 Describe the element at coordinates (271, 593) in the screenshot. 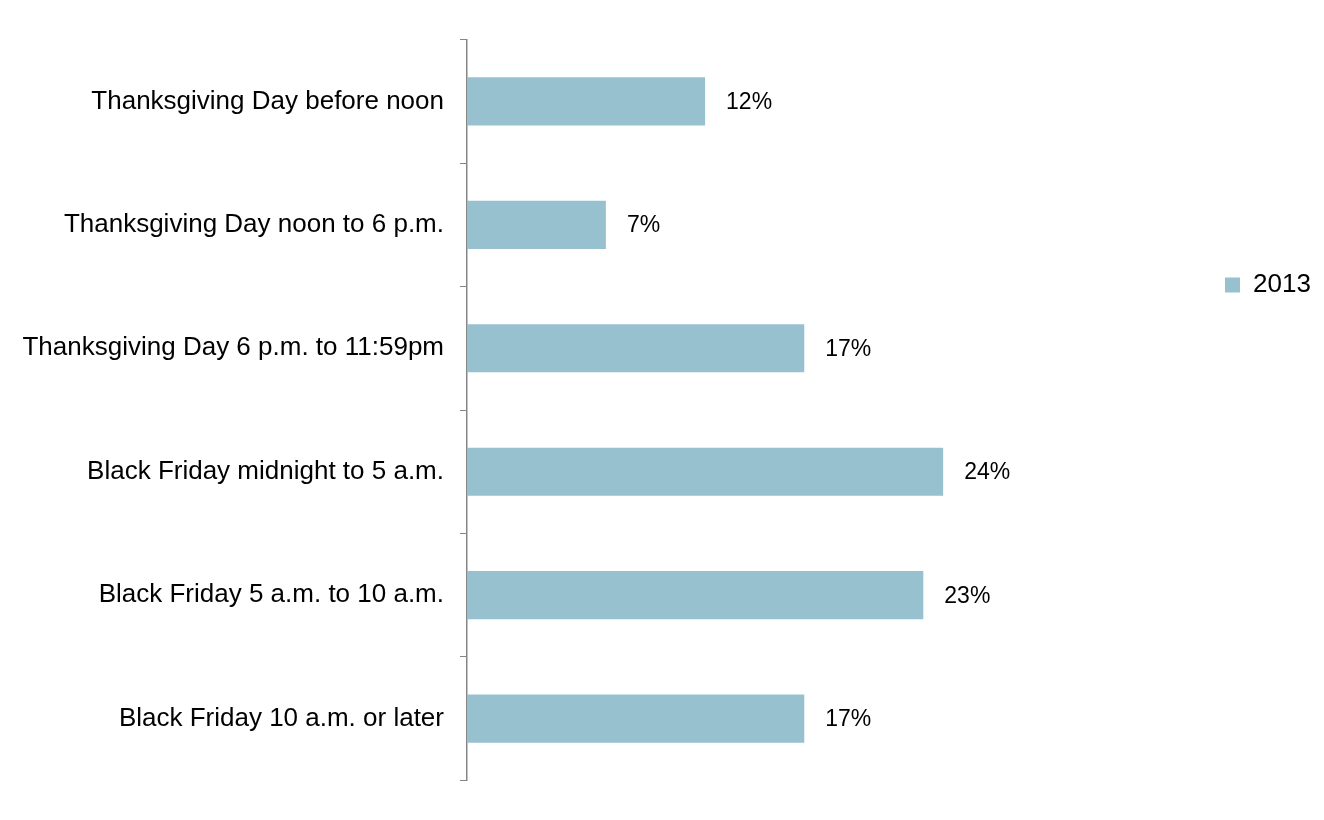

I see `y-tick-label: Black Friday 5 a.m. to 10 a.m.` at that location.